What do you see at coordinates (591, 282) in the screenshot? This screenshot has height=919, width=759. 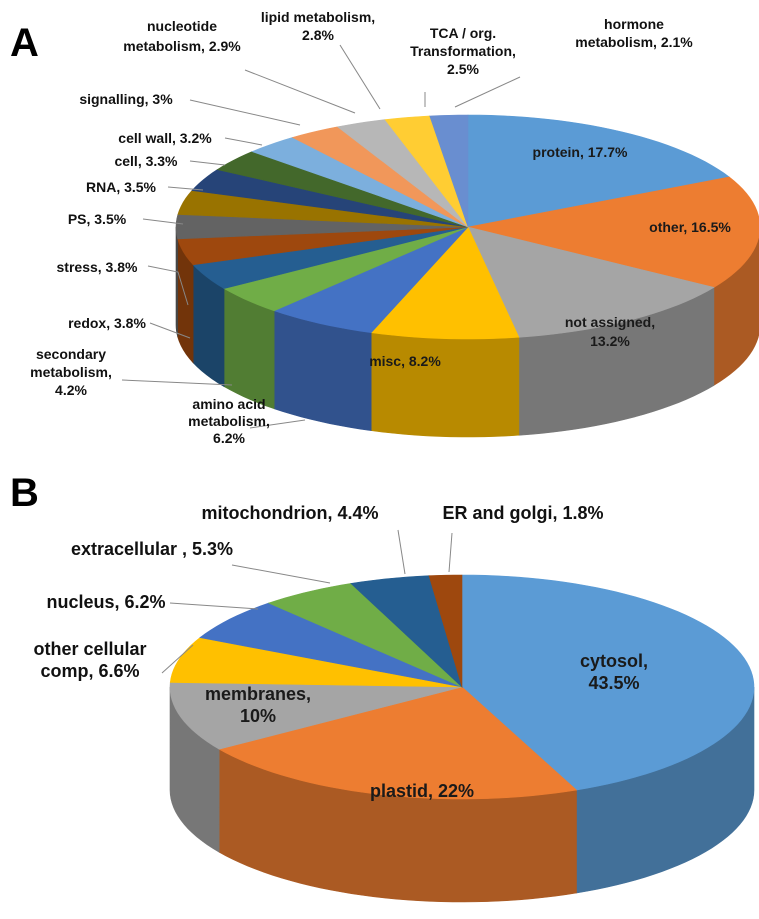 I see `pie-a-slice-not-assigned` at bounding box center [591, 282].